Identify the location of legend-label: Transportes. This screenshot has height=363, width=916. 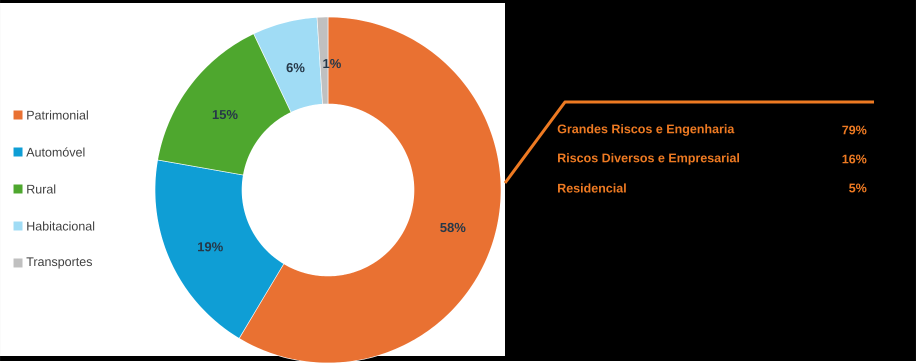
(59, 262).